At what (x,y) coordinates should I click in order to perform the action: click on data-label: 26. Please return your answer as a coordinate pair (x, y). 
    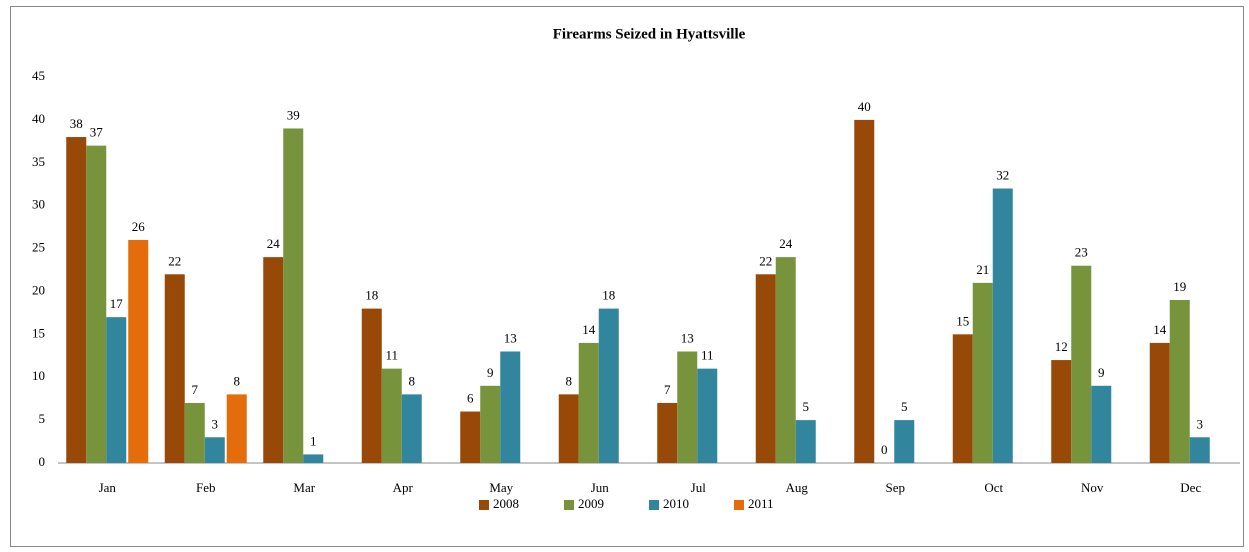
    Looking at the image, I should click on (139, 226).